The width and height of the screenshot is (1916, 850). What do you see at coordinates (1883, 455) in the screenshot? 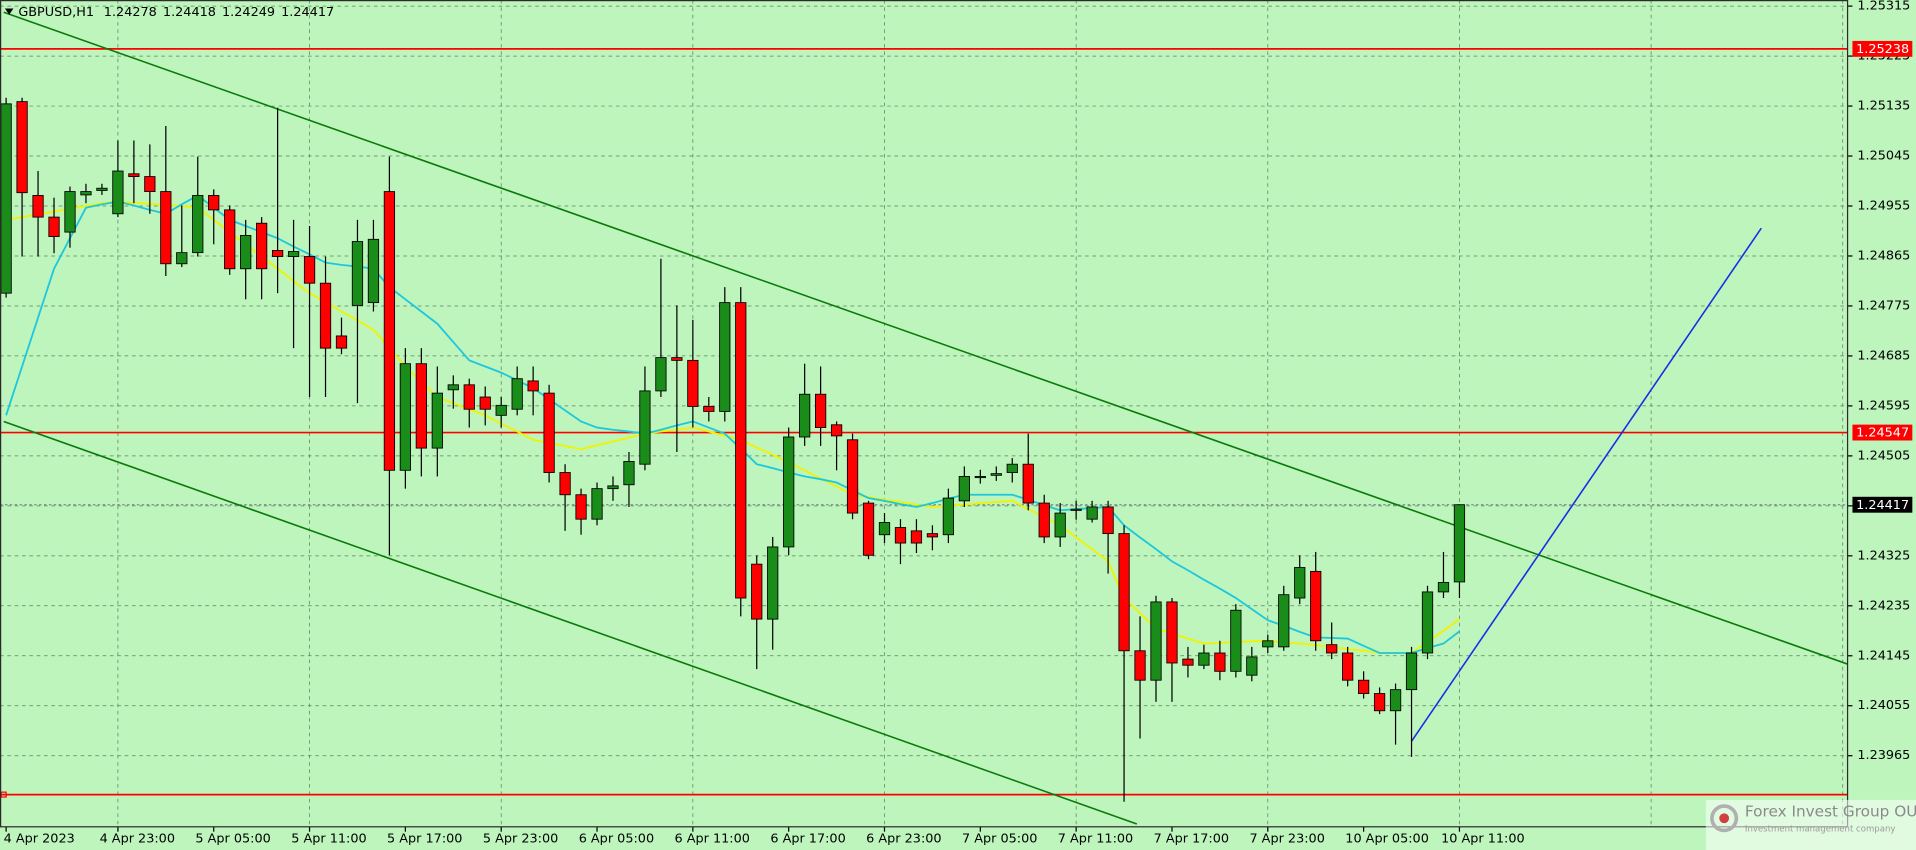
I see `y-tick-label: 1.24505` at bounding box center [1883, 455].